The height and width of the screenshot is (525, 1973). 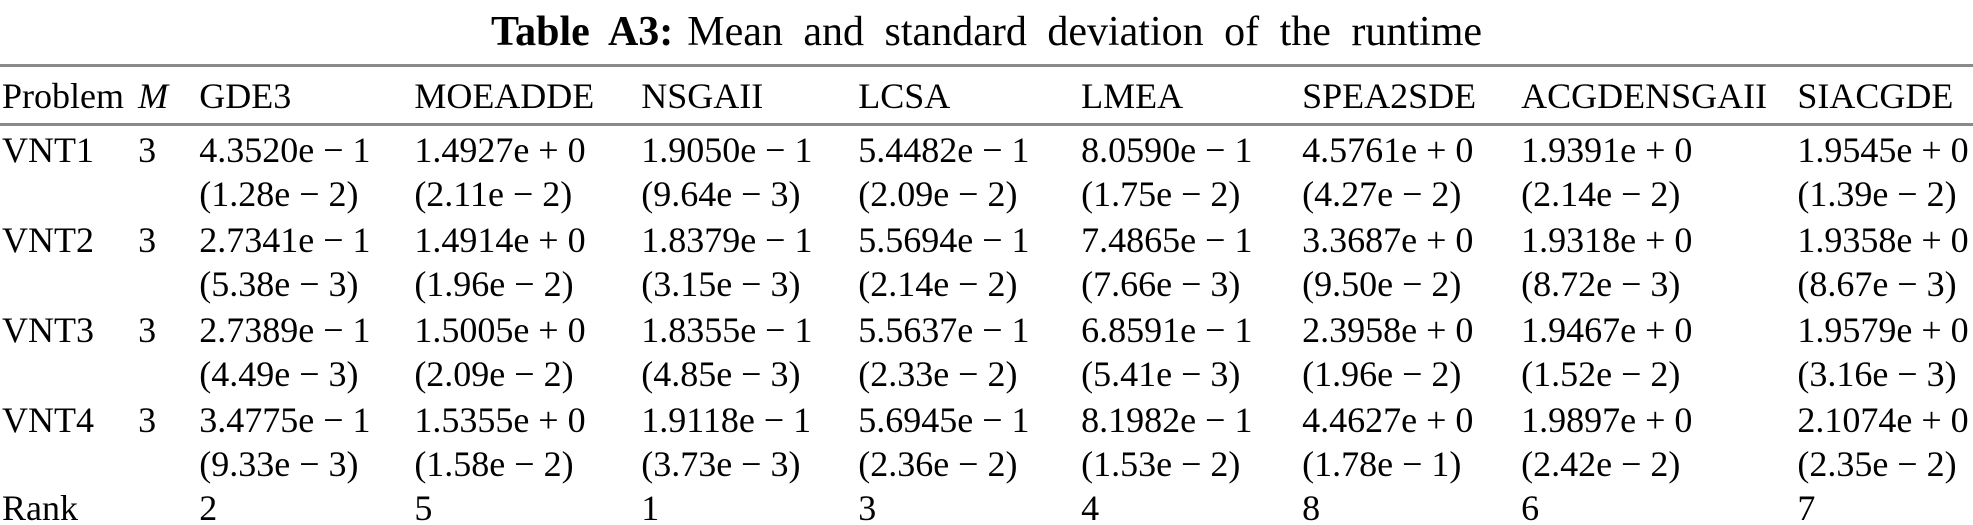 I want to click on std-value: (2.11e − 2), so click(x=493, y=194).